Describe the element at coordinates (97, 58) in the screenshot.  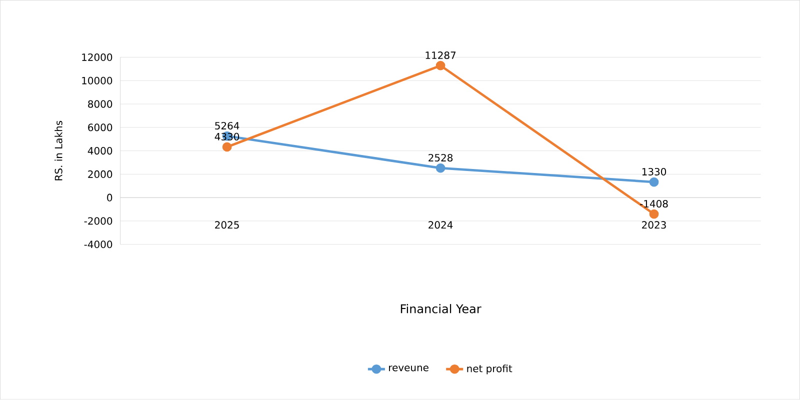
I see `y-tick-label: 12000` at that location.